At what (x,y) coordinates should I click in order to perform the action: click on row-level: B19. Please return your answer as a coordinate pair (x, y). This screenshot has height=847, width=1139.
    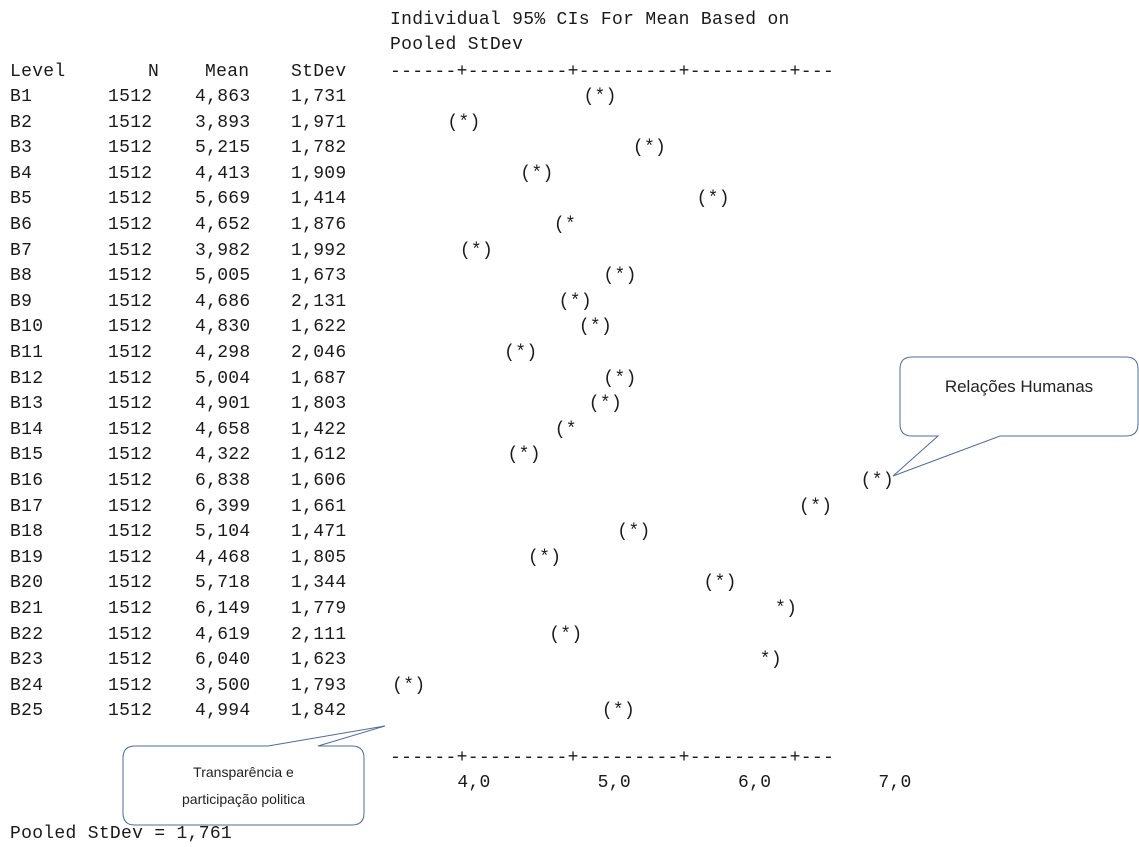
    Looking at the image, I should click on (27, 557).